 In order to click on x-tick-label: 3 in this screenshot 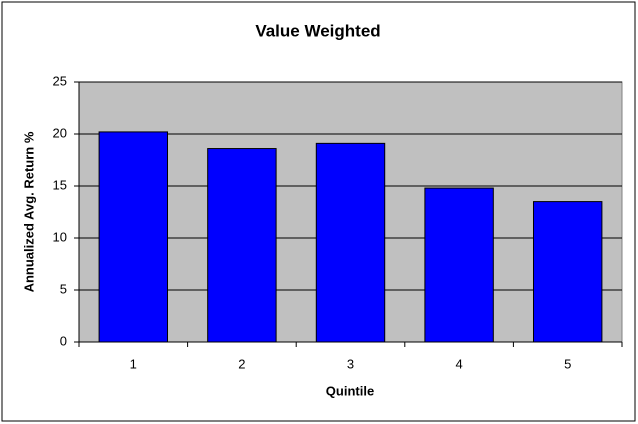, I will do `click(350, 363)`.